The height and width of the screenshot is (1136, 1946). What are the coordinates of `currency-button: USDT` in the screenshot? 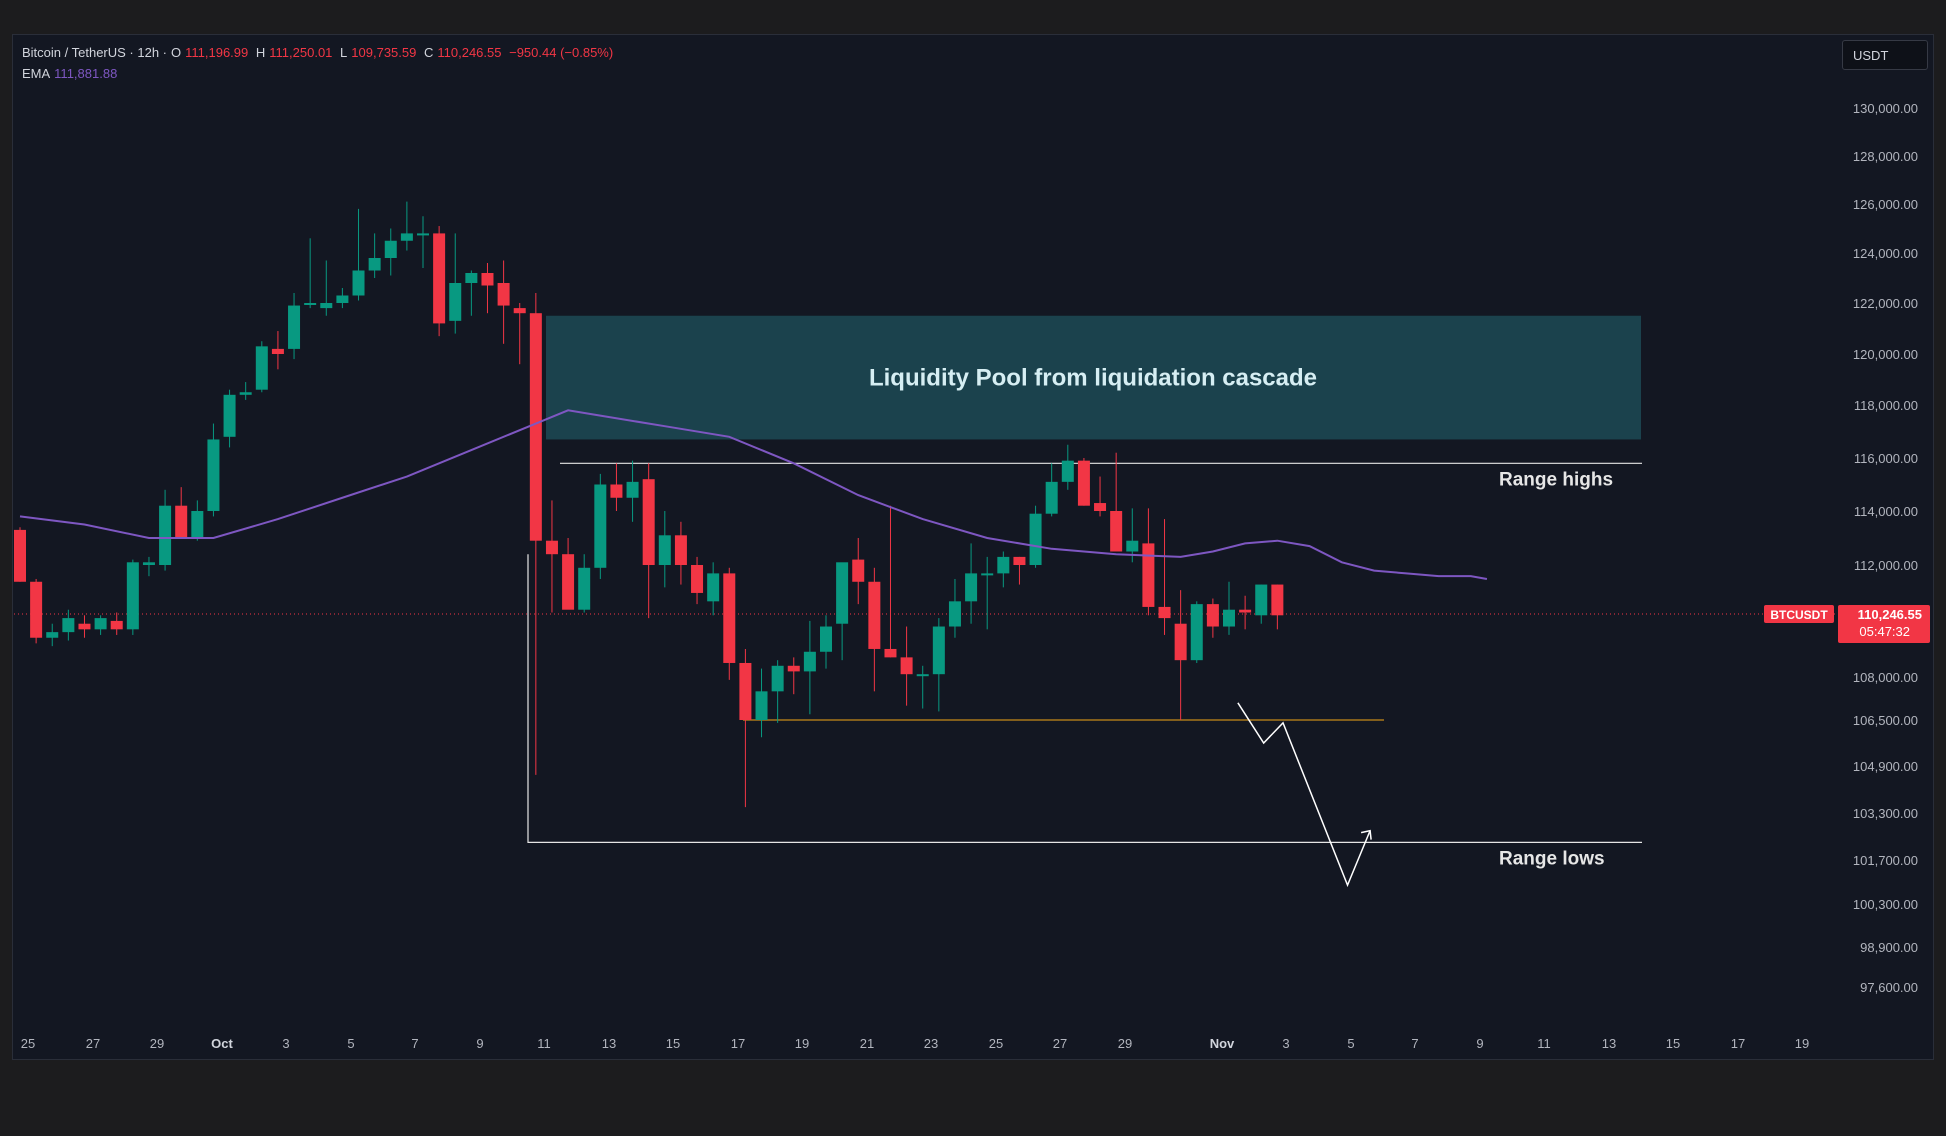 It's located at (1885, 55).